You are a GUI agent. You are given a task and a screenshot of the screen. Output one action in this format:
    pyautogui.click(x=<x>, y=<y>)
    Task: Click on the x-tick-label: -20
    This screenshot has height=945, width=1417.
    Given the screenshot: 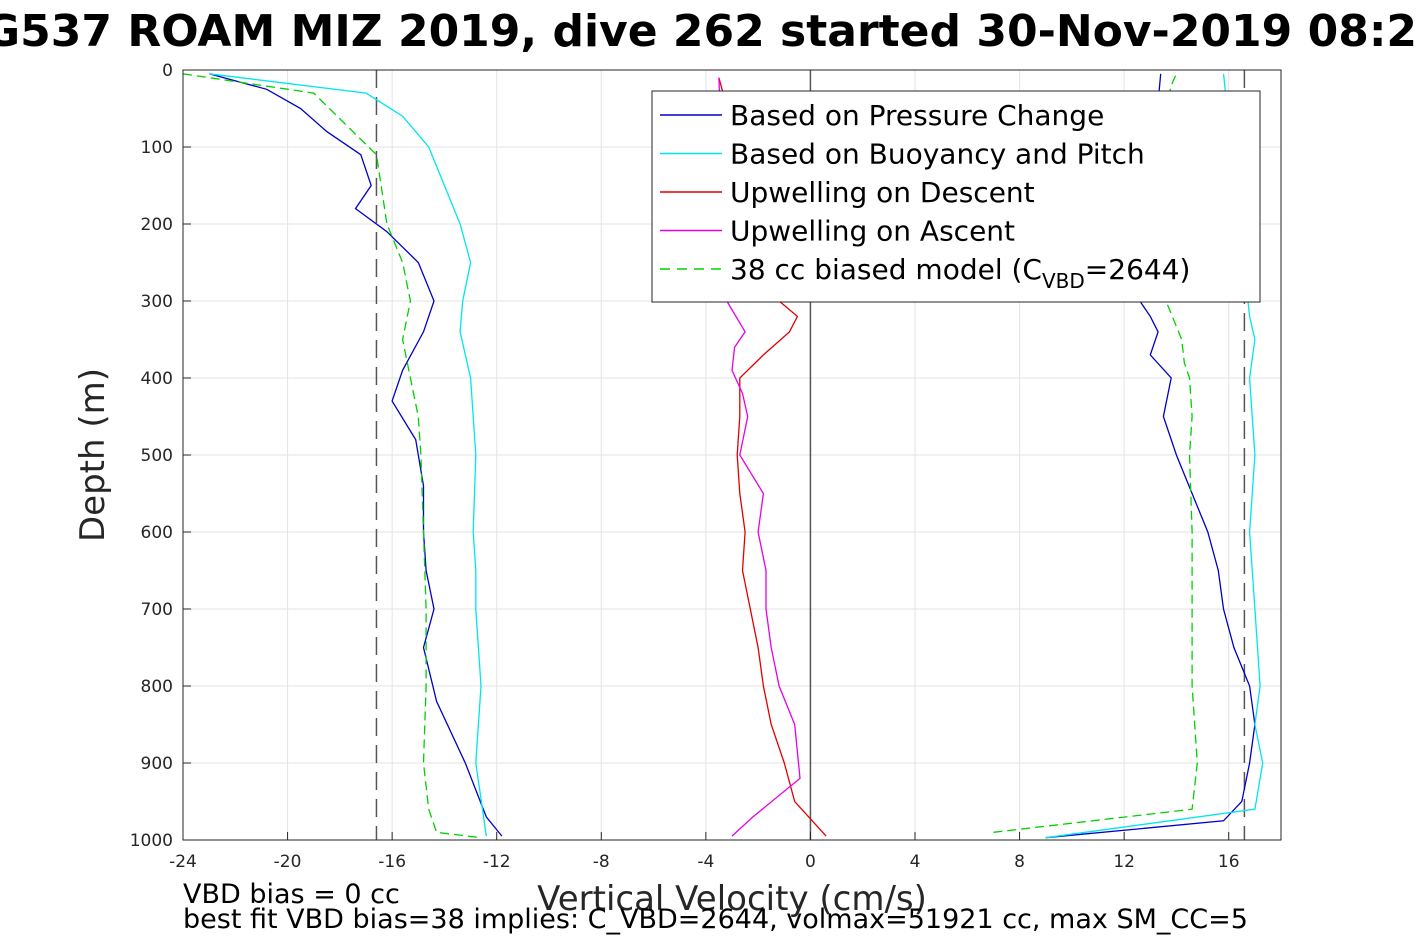 What is the action you would take?
    pyautogui.click(x=288, y=862)
    